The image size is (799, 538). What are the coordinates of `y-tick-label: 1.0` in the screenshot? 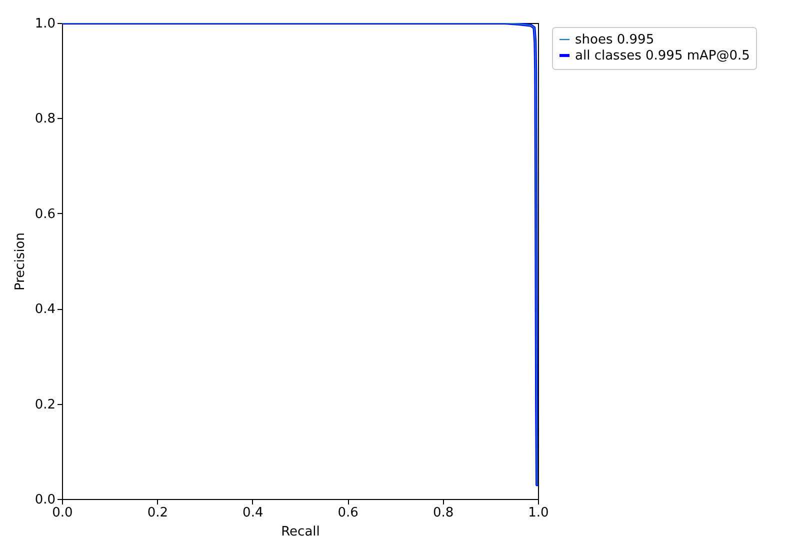 It's located at (45, 24).